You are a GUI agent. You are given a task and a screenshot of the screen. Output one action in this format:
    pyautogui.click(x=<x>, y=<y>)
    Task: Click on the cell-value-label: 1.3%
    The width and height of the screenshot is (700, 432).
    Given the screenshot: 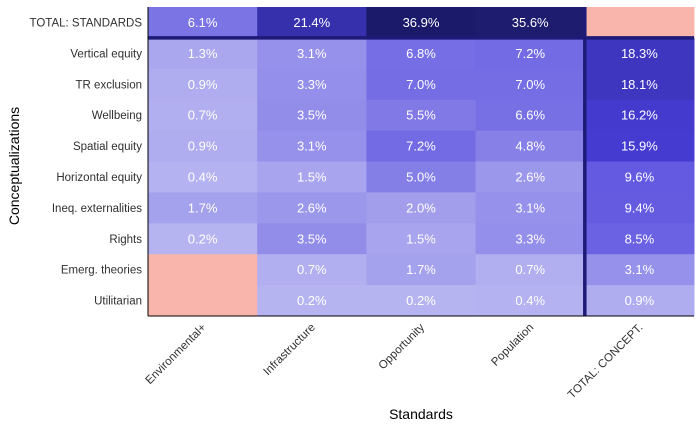 What is the action you would take?
    pyautogui.click(x=203, y=53)
    